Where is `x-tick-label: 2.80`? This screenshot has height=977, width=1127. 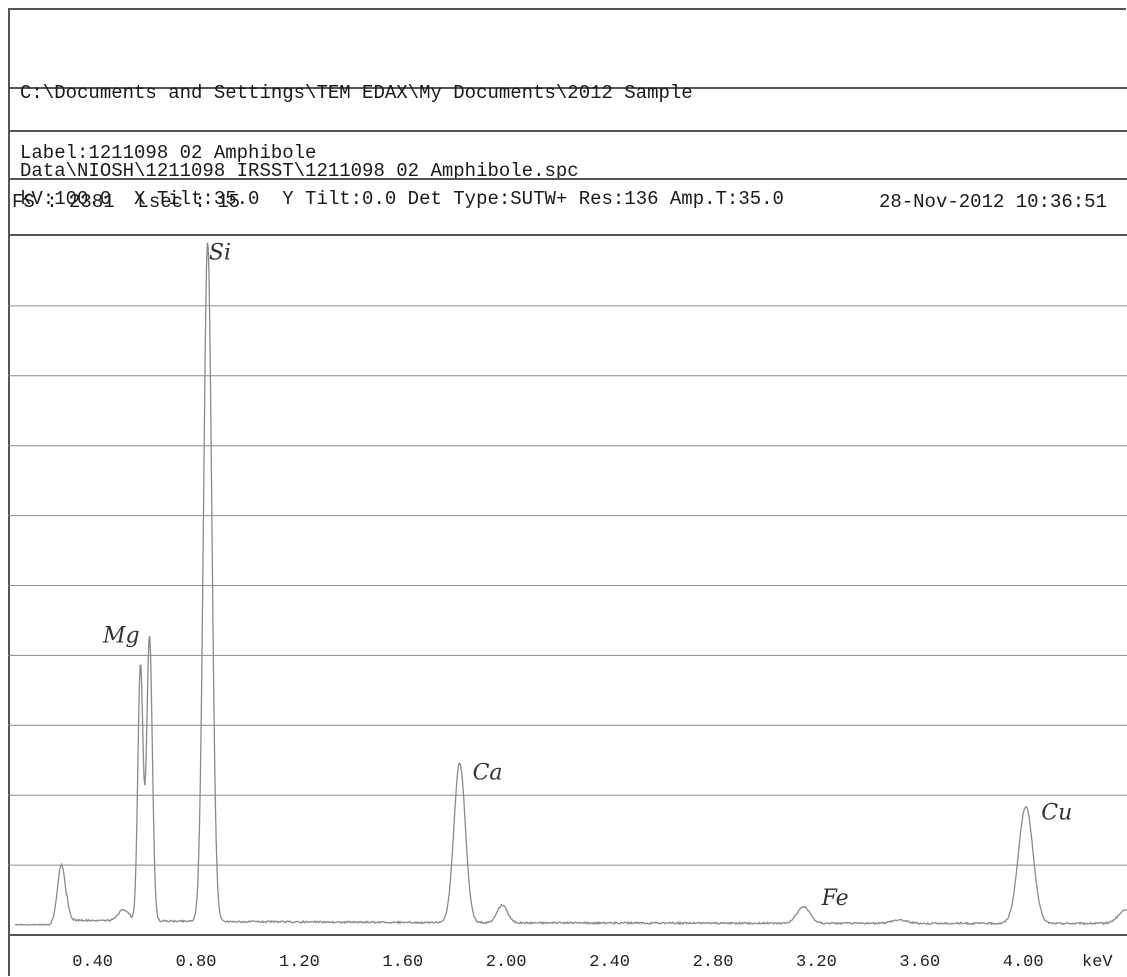
x-tick-label: 2.80 is located at coordinates (713, 962).